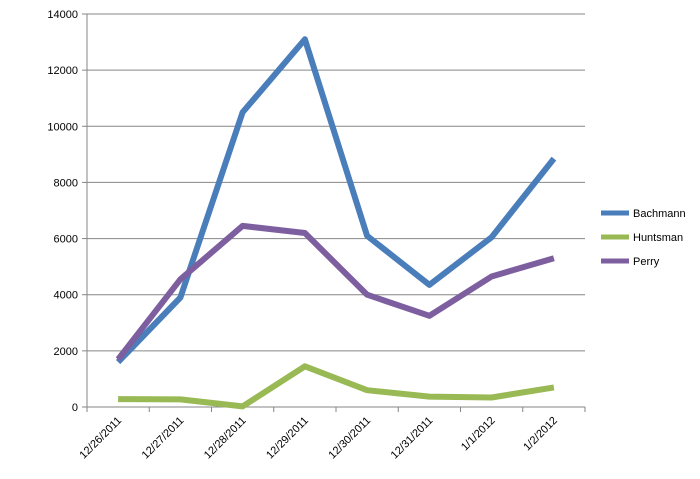  Describe the element at coordinates (62, 71) in the screenshot. I see `y-tick-label: 12000` at that location.